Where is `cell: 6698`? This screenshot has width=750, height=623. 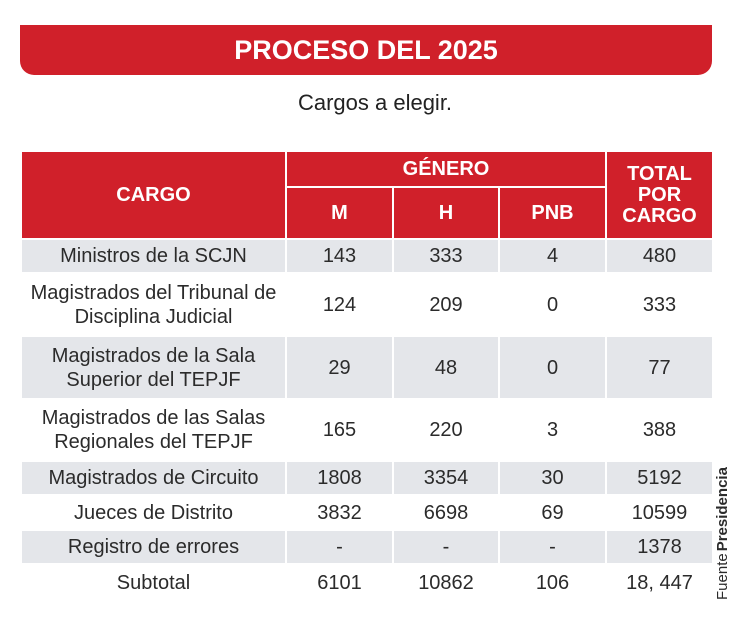 cell: 6698 is located at coordinates (446, 512).